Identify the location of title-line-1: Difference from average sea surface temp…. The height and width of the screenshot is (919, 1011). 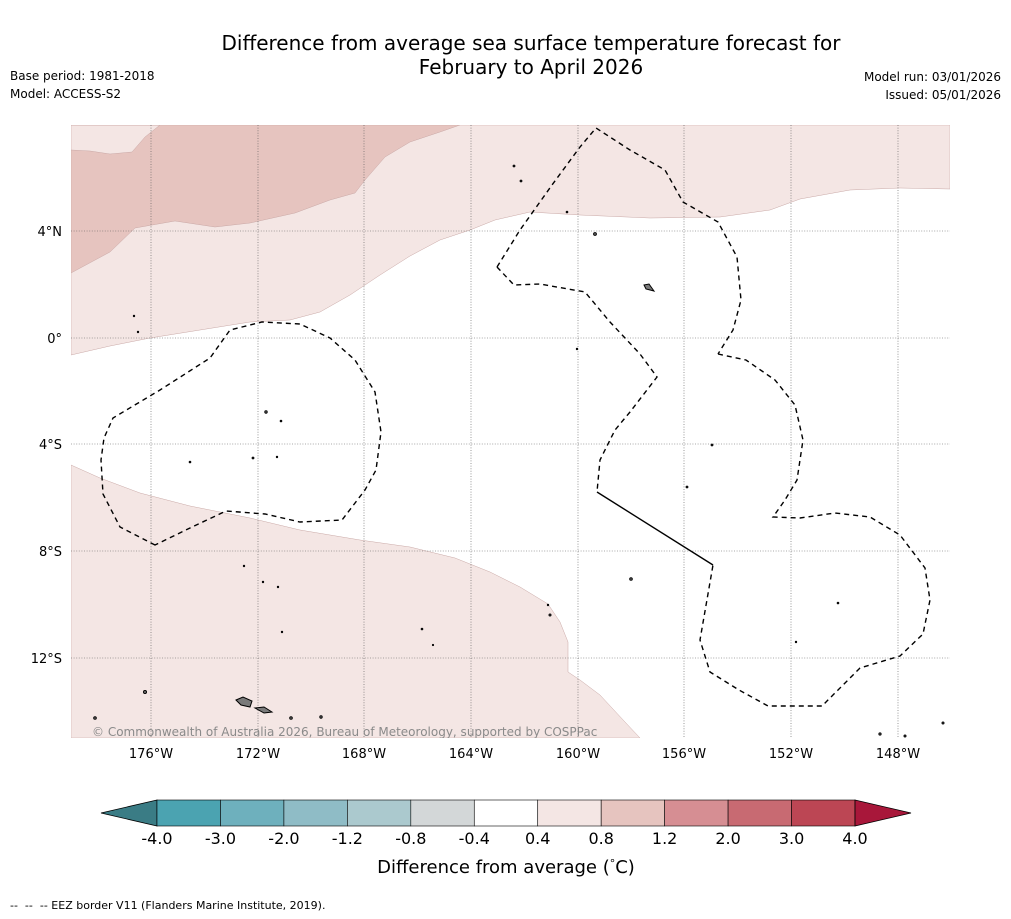
(531, 43).